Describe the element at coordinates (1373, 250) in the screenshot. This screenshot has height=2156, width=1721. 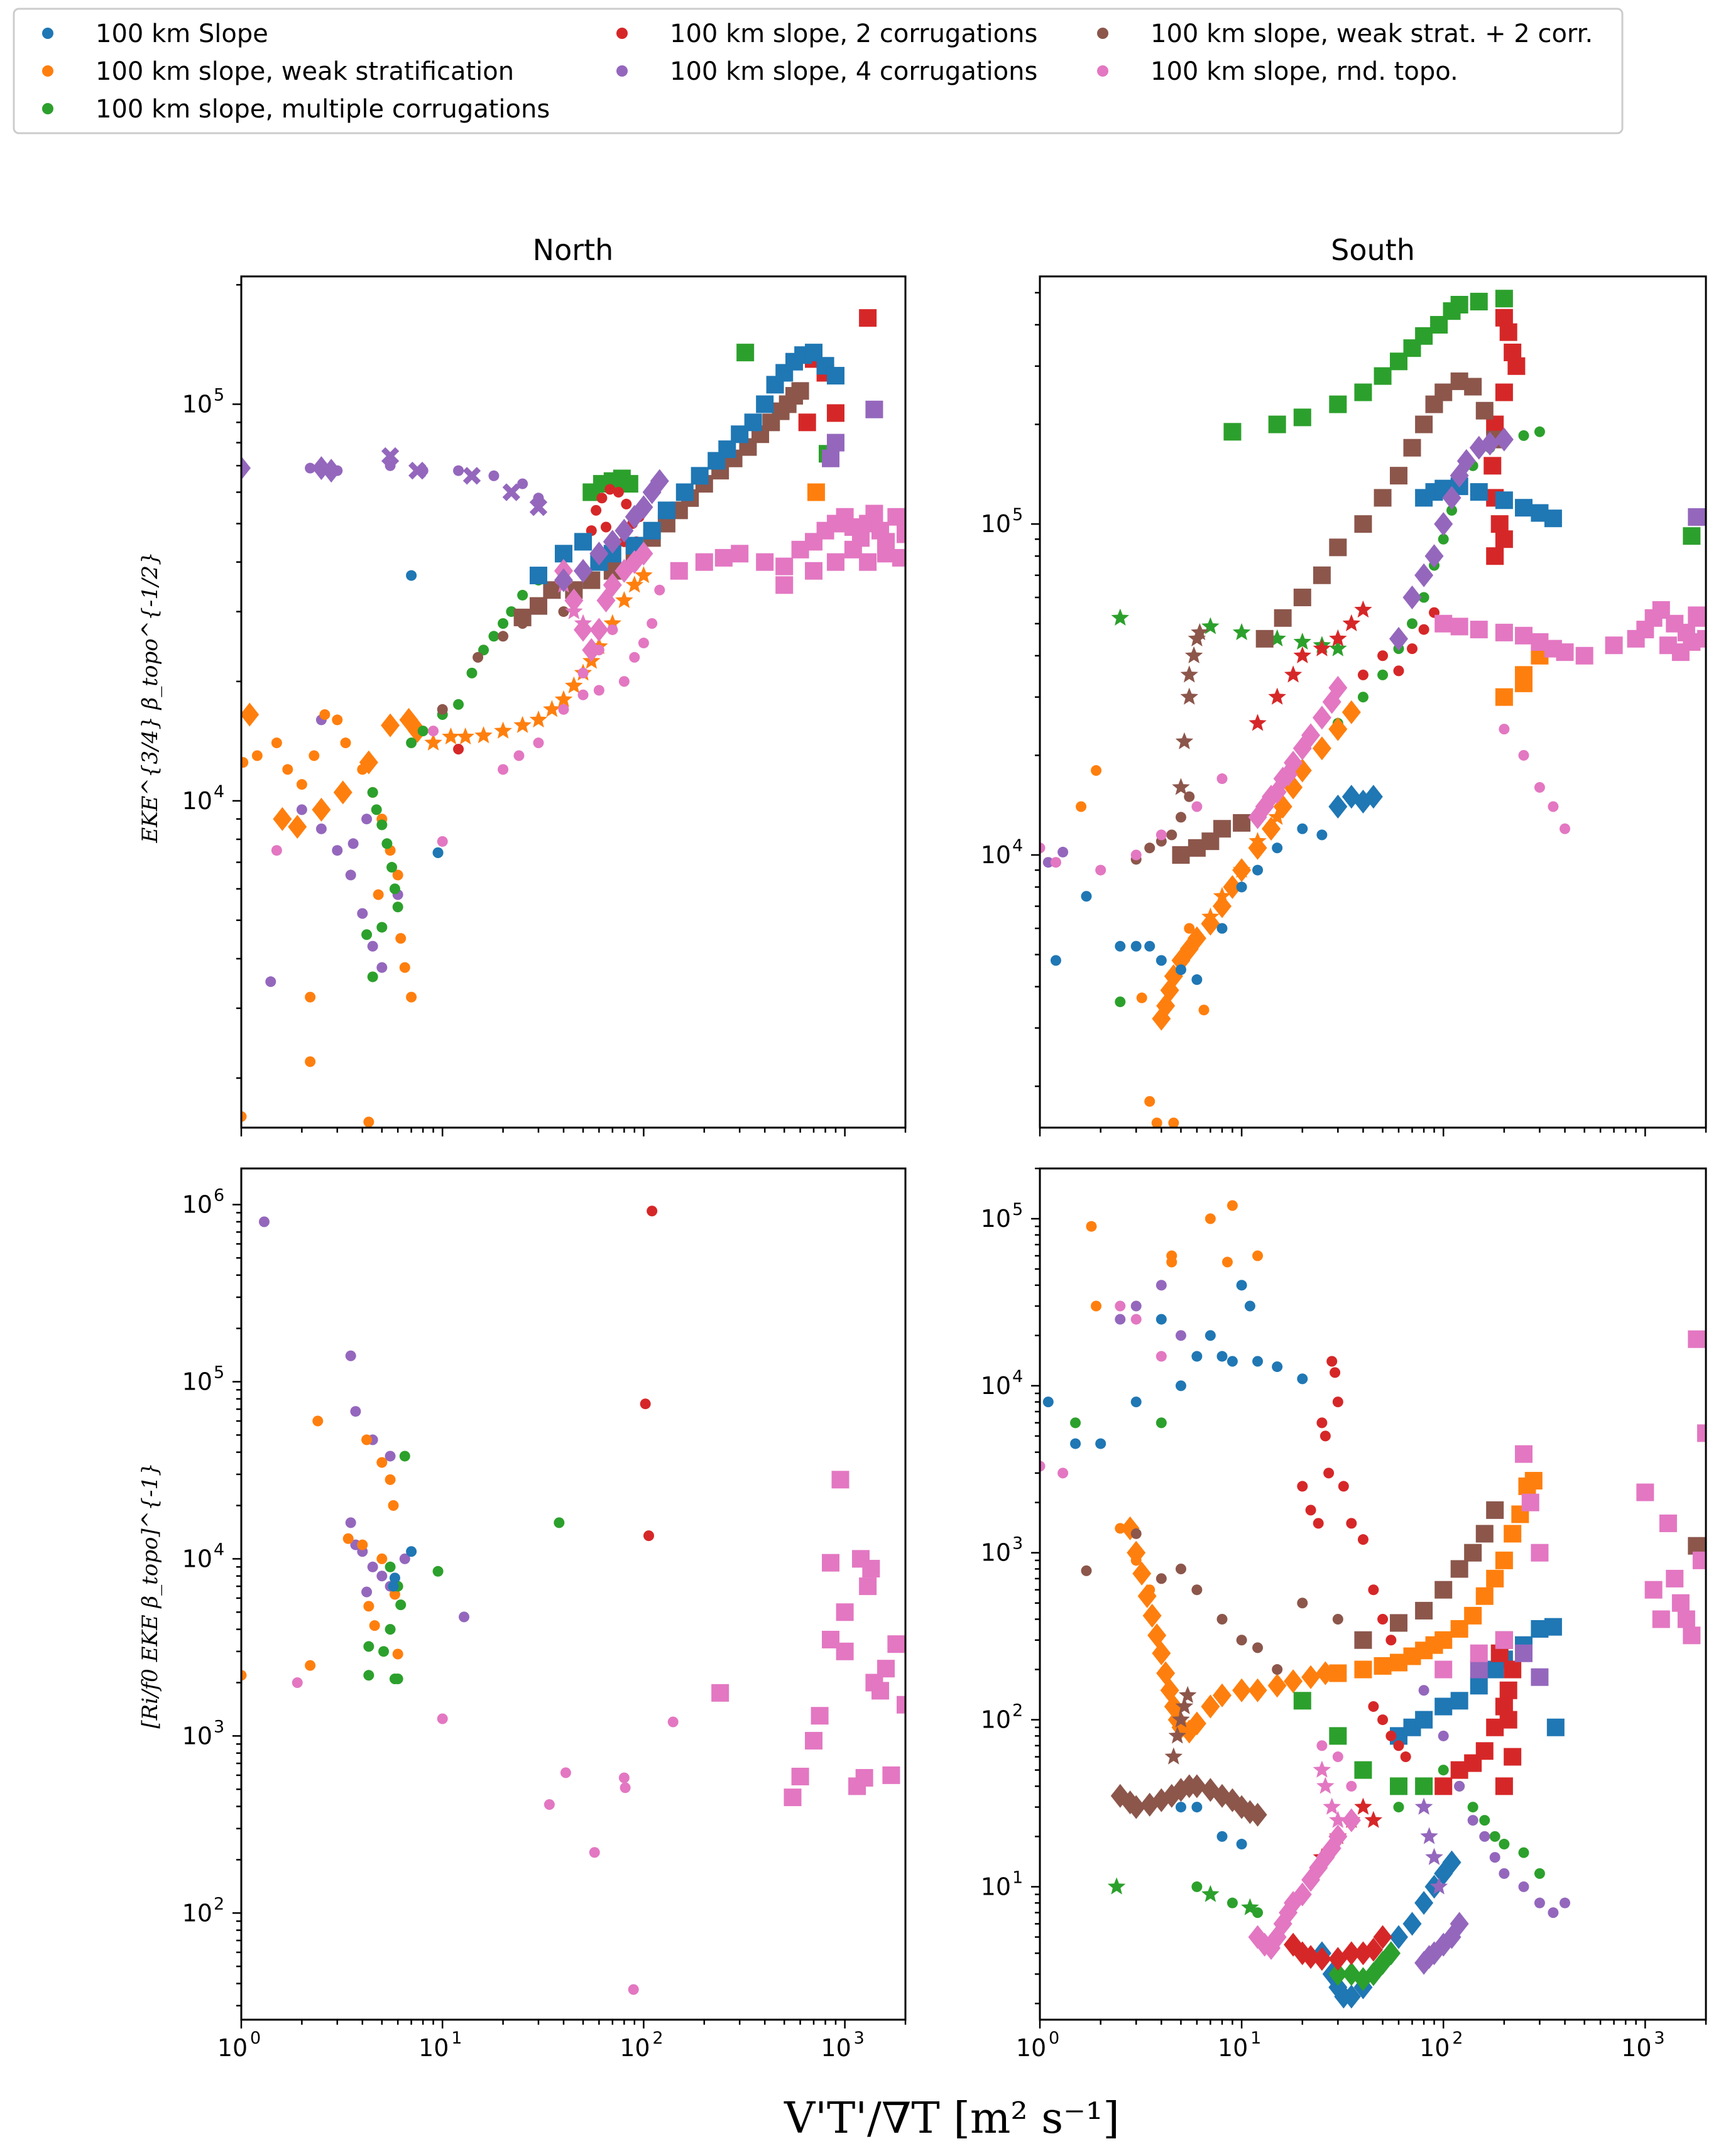
I see `panel-title-south: South` at that location.